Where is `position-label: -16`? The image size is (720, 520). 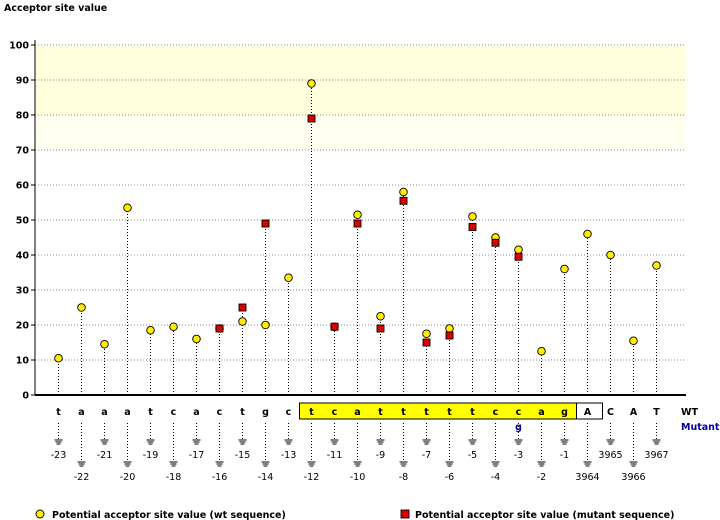
position-label: -16 is located at coordinates (220, 477).